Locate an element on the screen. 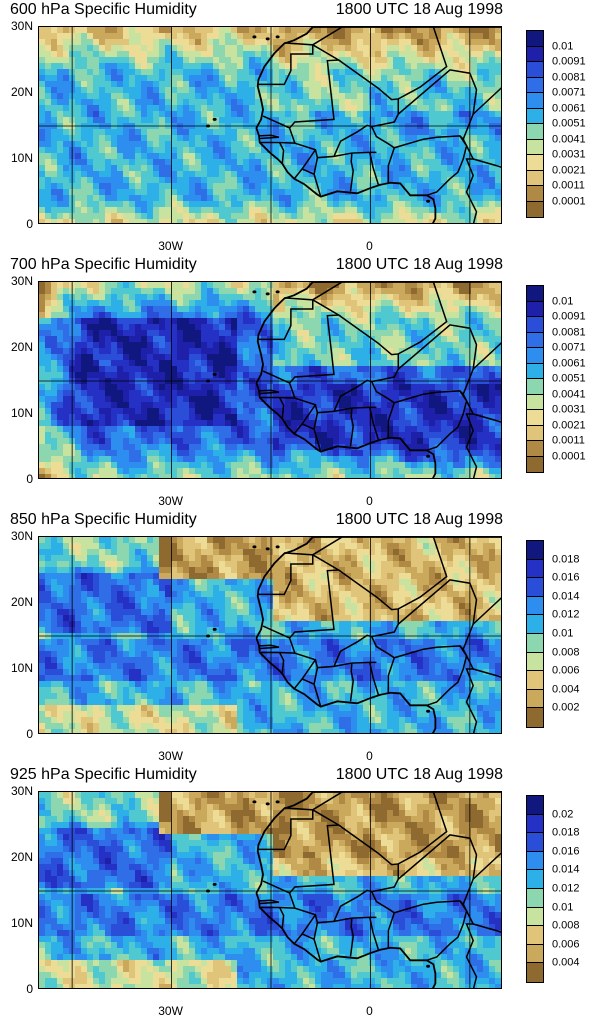 The width and height of the screenshot is (600, 1020). colorbar-label: 0.0011 is located at coordinates (568, 440).